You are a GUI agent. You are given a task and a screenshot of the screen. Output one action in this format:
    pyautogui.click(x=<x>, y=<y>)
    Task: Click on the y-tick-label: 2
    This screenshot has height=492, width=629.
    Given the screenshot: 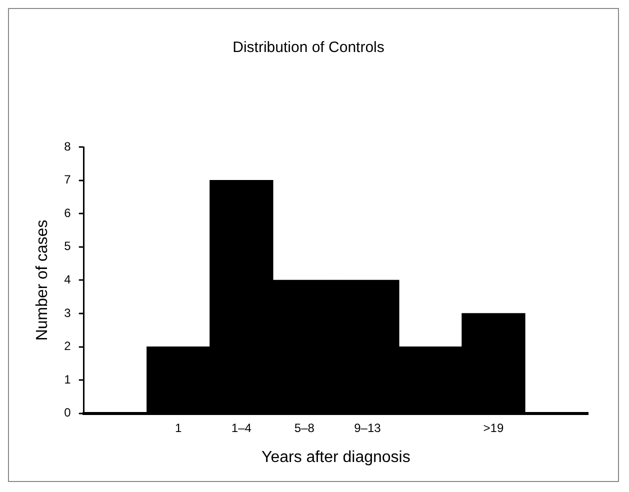 What is the action you would take?
    pyautogui.click(x=68, y=346)
    